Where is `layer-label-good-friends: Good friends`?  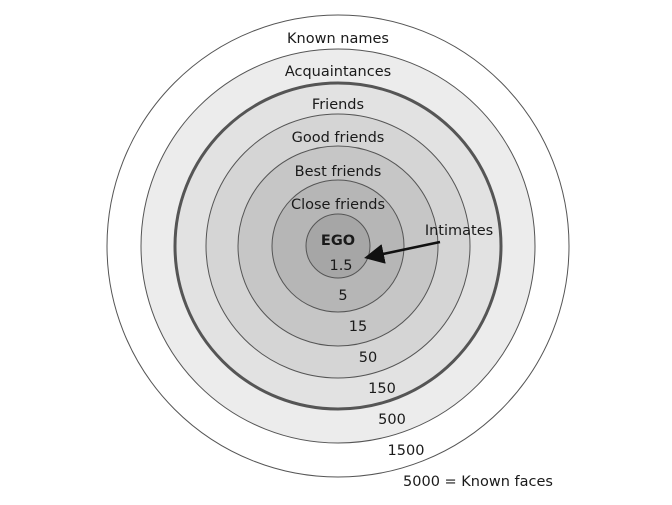
layer-label-good-friends: Good friends is located at coordinates (338, 138).